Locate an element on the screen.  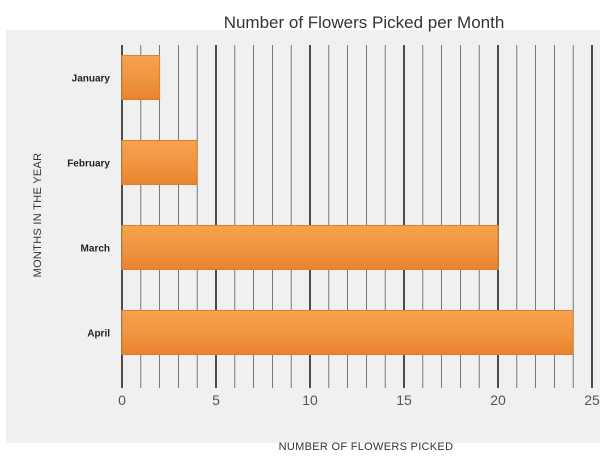
category-label: January is located at coordinates (91, 79).